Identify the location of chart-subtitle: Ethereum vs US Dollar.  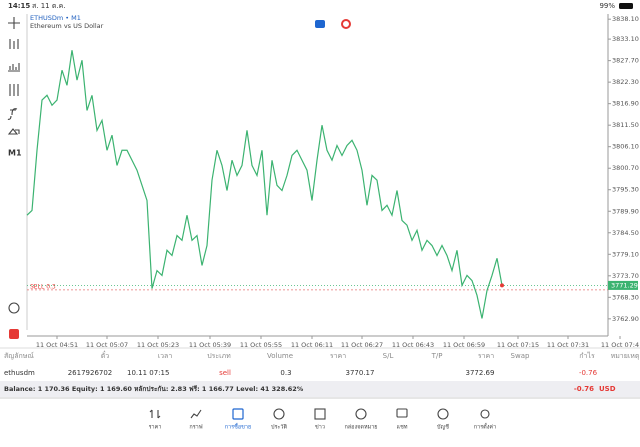
(67, 26).